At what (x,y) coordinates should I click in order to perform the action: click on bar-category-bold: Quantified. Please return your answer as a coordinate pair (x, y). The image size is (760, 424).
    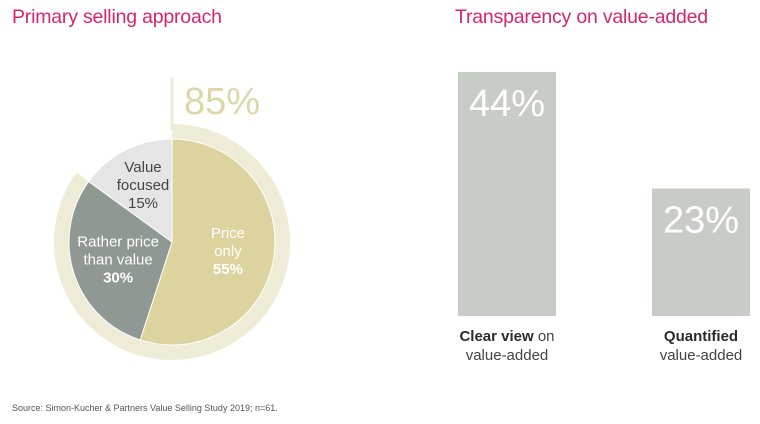
    Looking at the image, I should click on (701, 336).